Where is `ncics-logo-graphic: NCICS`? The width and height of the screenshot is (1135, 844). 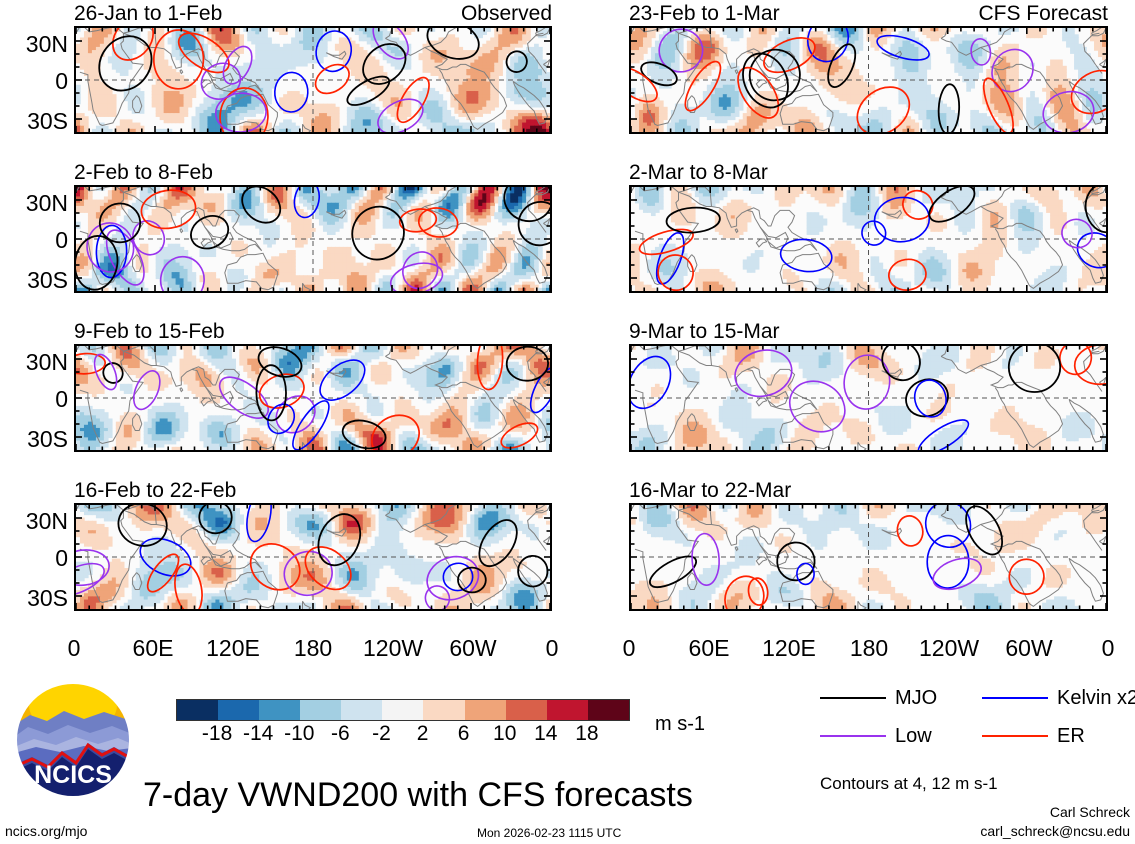
ncics-logo-graphic: NCICS is located at coordinates (73, 740).